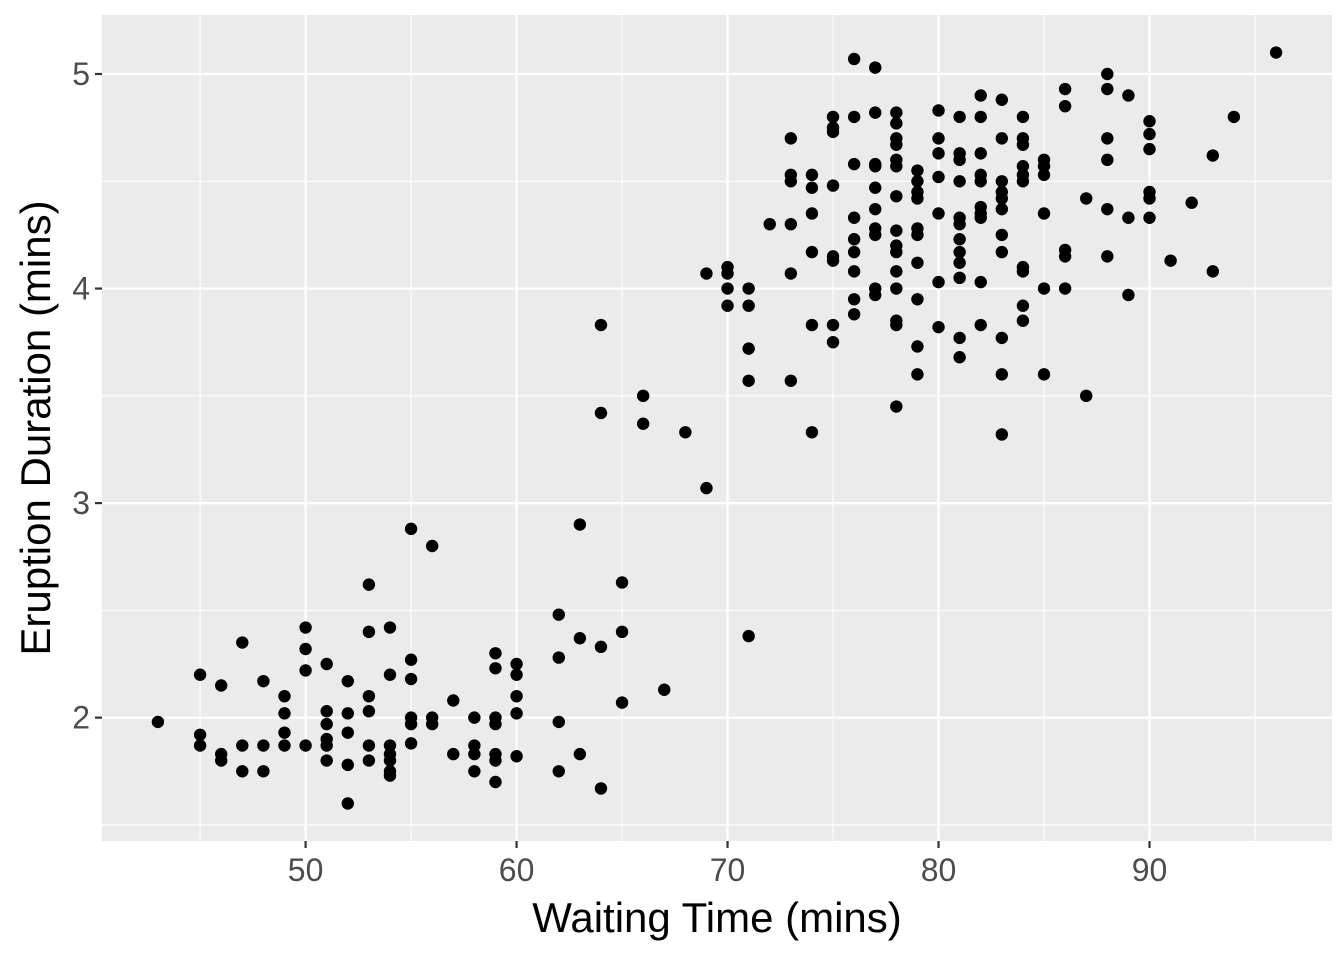  Describe the element at coordinates (306, 870) in the screenshot. I see `x-tick-label: 50` at that location.